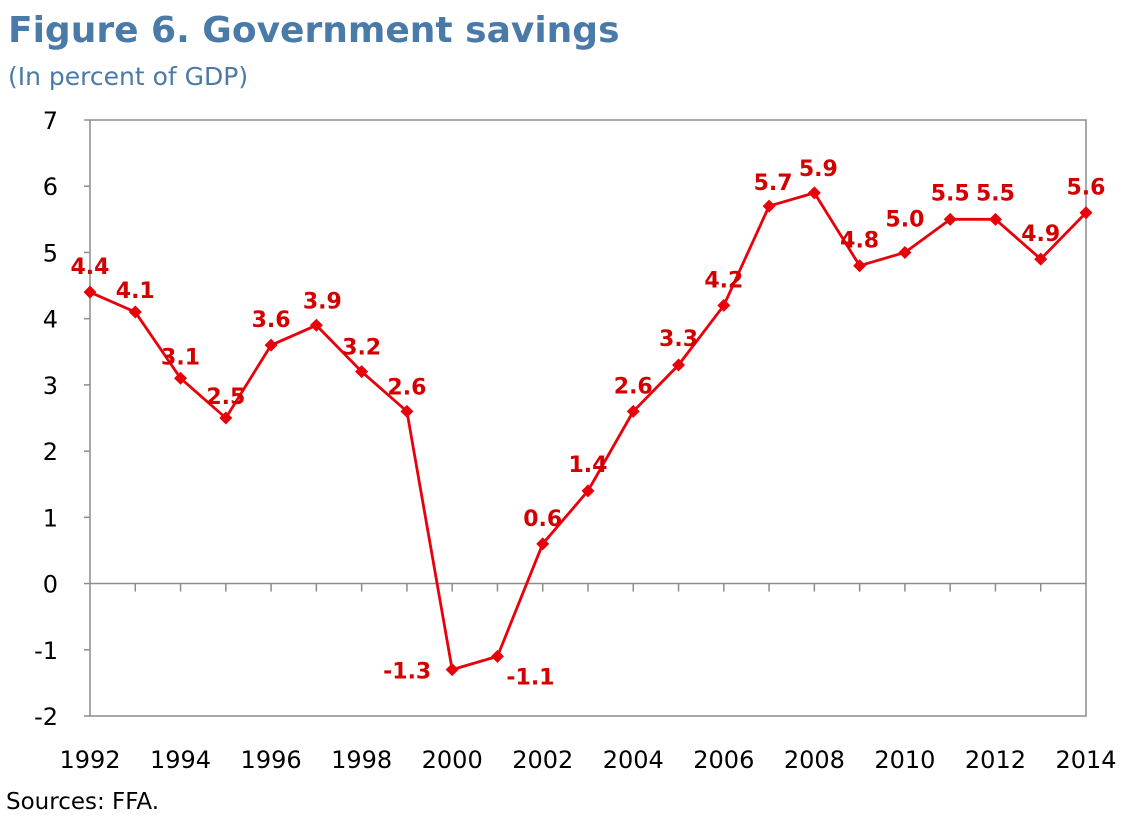  I want to click on y-tick-label: 7, so click(50, 121).